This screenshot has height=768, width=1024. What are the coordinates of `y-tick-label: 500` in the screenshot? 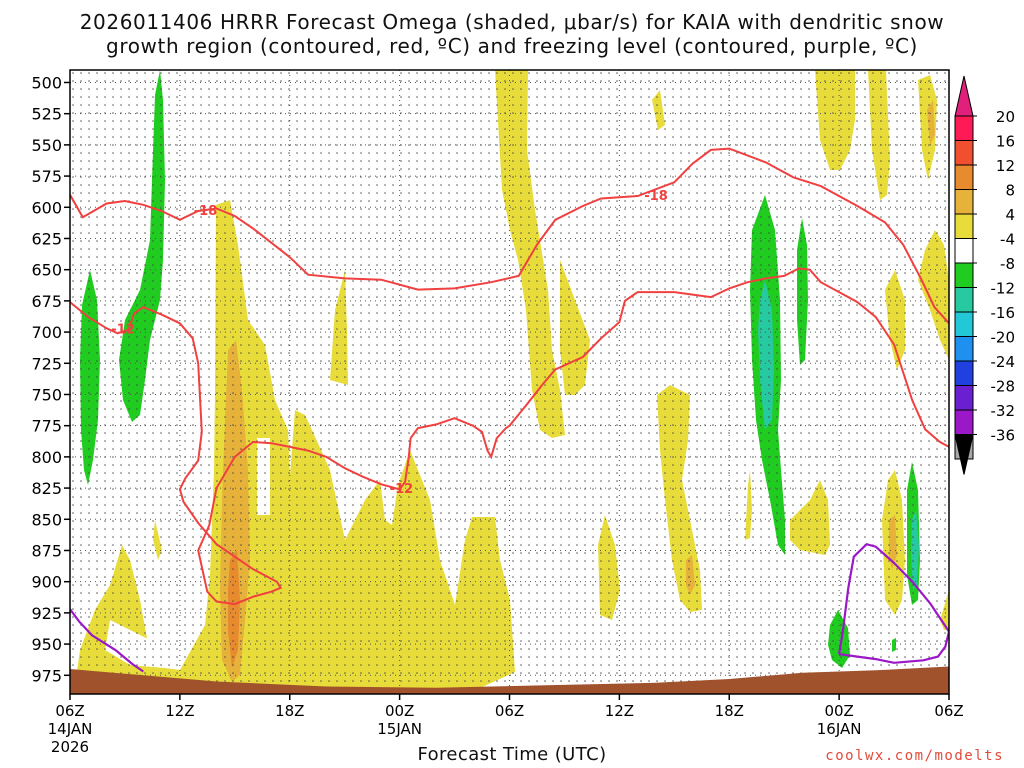 It's located at (46, 82).